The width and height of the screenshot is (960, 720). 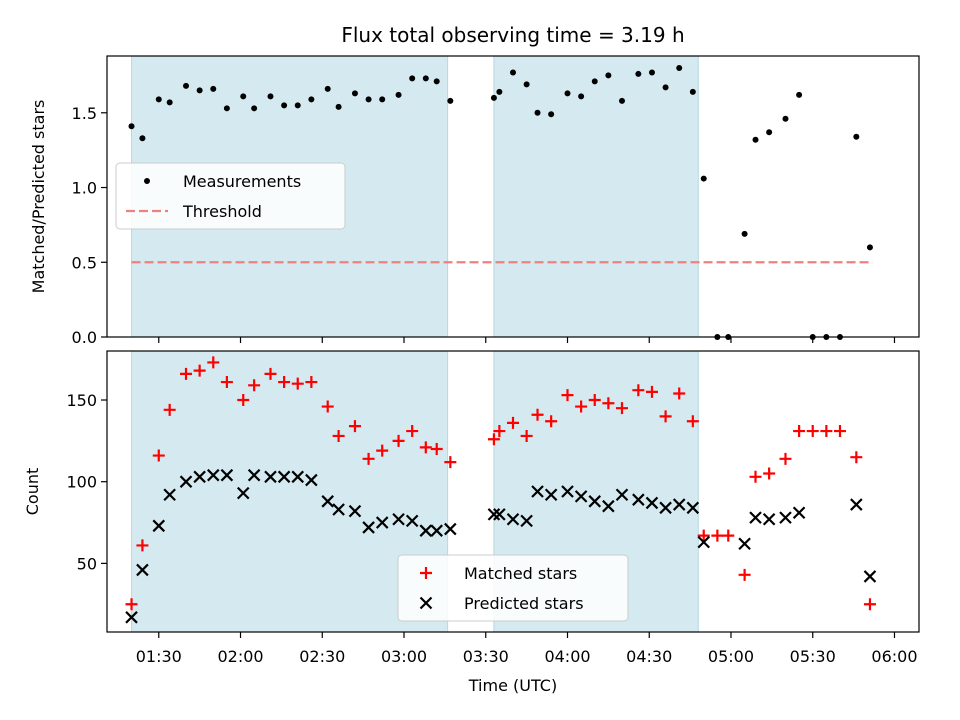 What do you see at coordinates (222, 211) in the screenshot?
I see `legend-threshold-label: Threshold` at bounding box center [222, 211].